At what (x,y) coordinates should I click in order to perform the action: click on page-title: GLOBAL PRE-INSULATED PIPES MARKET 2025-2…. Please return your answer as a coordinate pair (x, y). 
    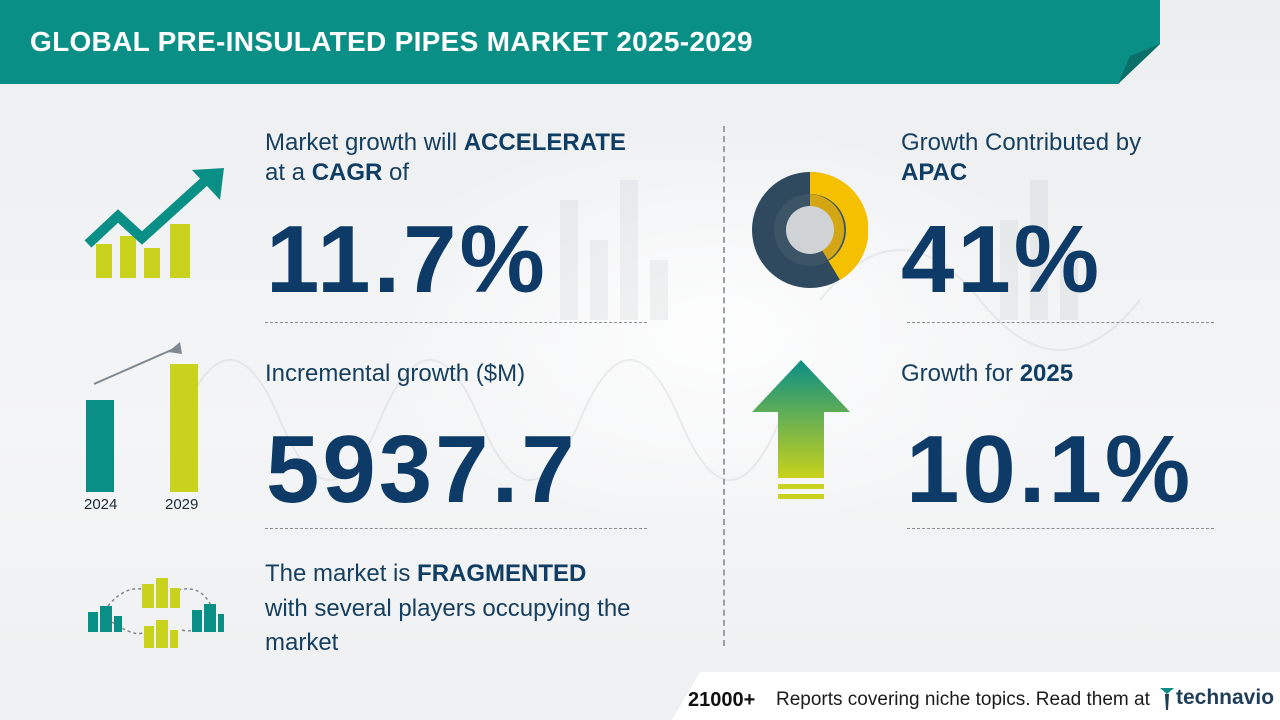
    Looking at the image, I should click on (391, 41).